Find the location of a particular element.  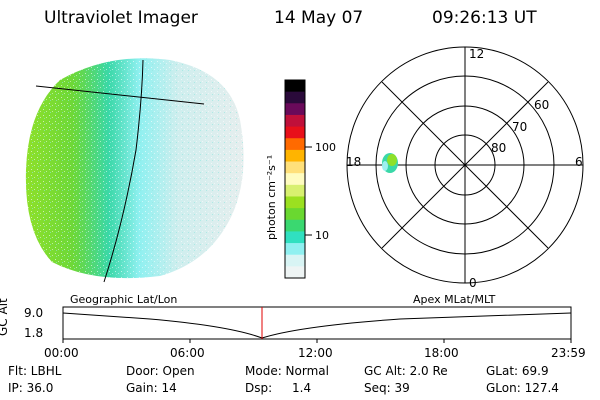

gain-info: Gain: 14 is located at coordinates (151, 388).